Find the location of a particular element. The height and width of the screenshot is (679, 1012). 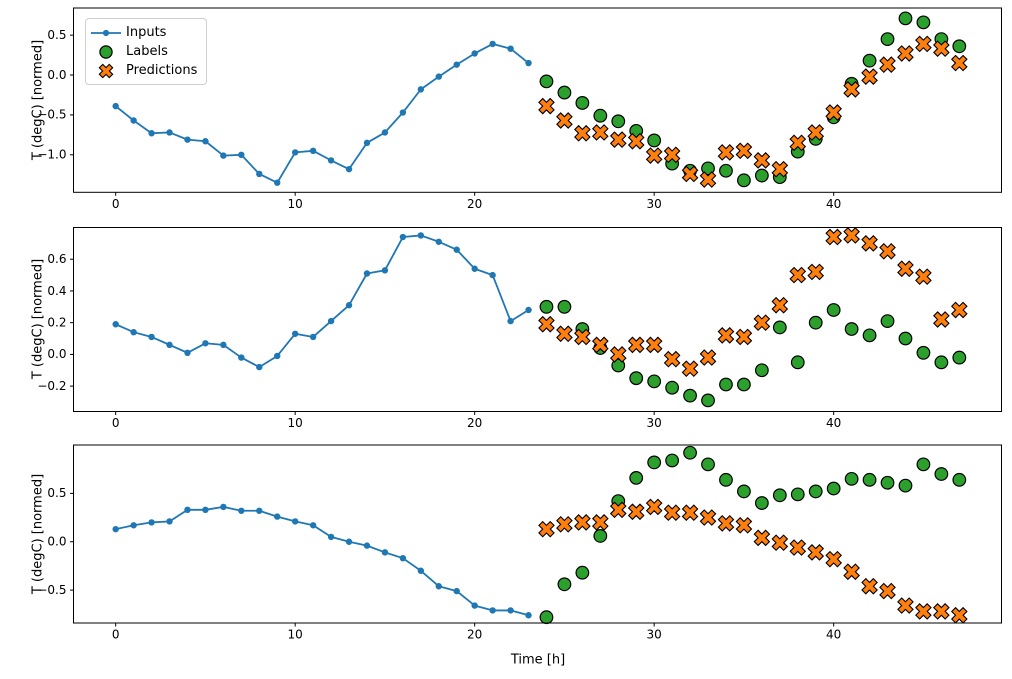

subplot-2-inputs-series is located at coordinates (322, 301).